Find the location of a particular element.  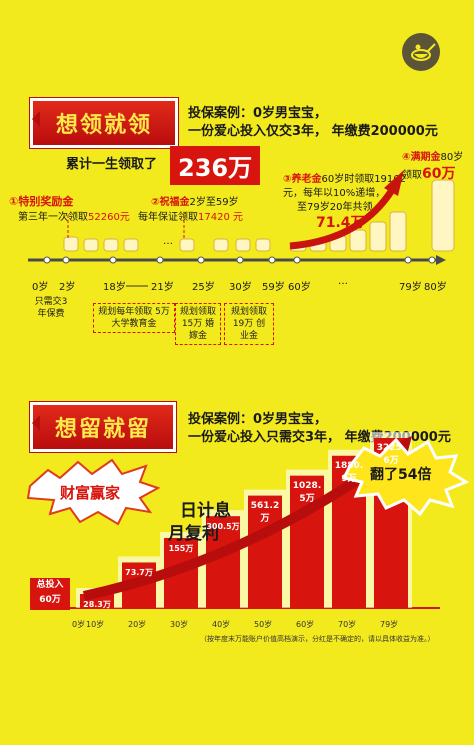

section1-banner: 想领就领 is located at coordinates (104, 123).